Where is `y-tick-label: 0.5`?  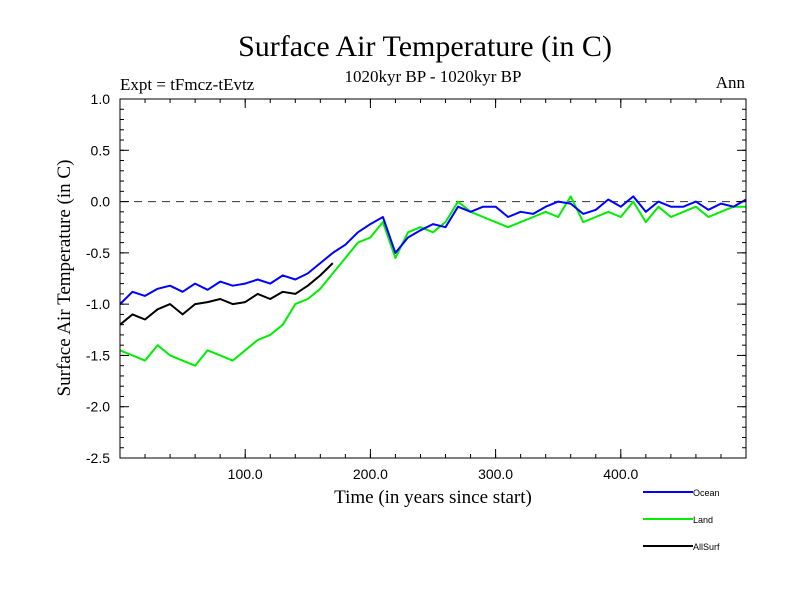 y-tick-label: 0.5 is located at coordinates (101, 150).